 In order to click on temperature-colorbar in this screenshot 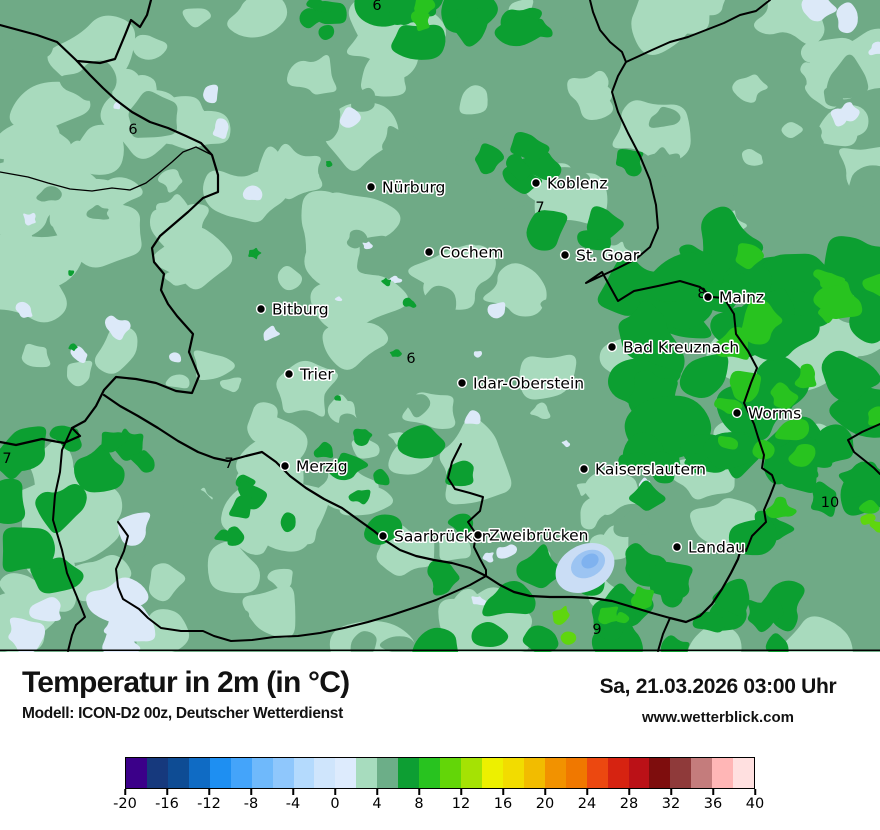, I will do `click(440, 773)`.